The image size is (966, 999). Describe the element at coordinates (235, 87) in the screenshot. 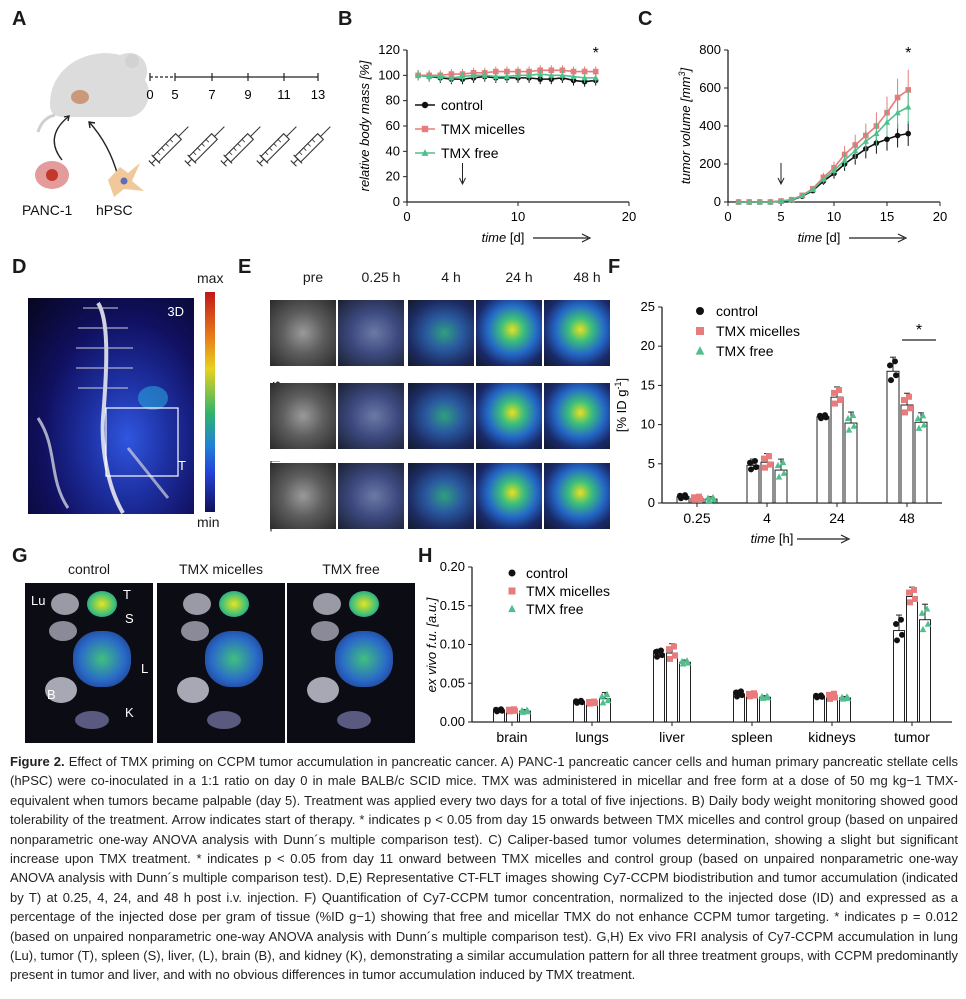

I see `timeline-ticks: 0 5 7 9 11 13` at that location.